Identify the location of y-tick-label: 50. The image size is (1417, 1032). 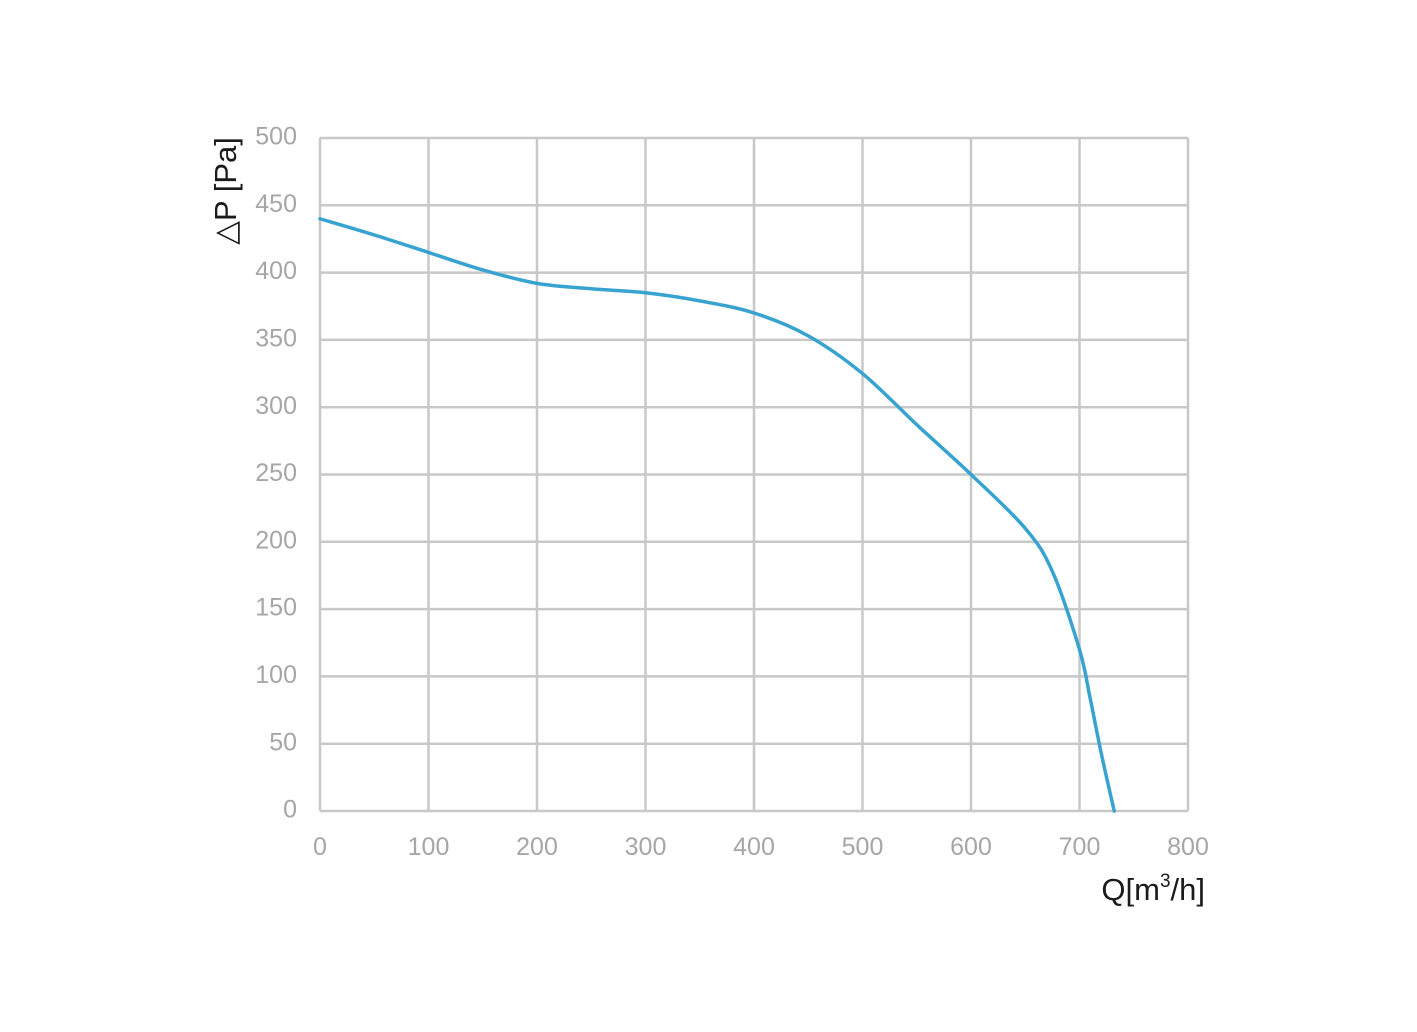
(283, 742).